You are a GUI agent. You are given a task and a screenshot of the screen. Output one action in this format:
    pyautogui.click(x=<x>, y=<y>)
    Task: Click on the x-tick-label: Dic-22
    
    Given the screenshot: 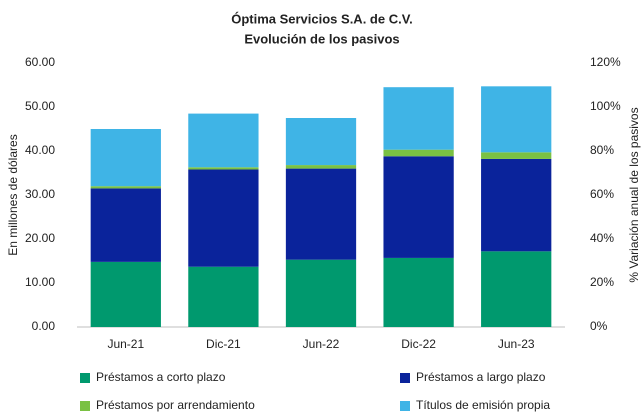 What is the action you would take?
    pyautogui.click(x=418, y=344)
    